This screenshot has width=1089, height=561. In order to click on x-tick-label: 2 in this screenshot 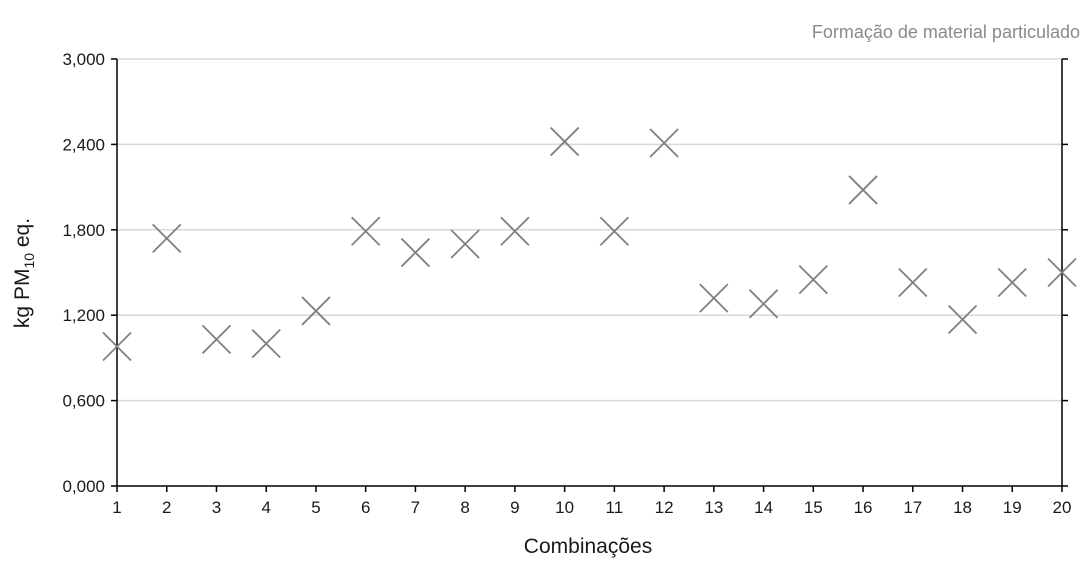, I will do `click(166, 507)`.